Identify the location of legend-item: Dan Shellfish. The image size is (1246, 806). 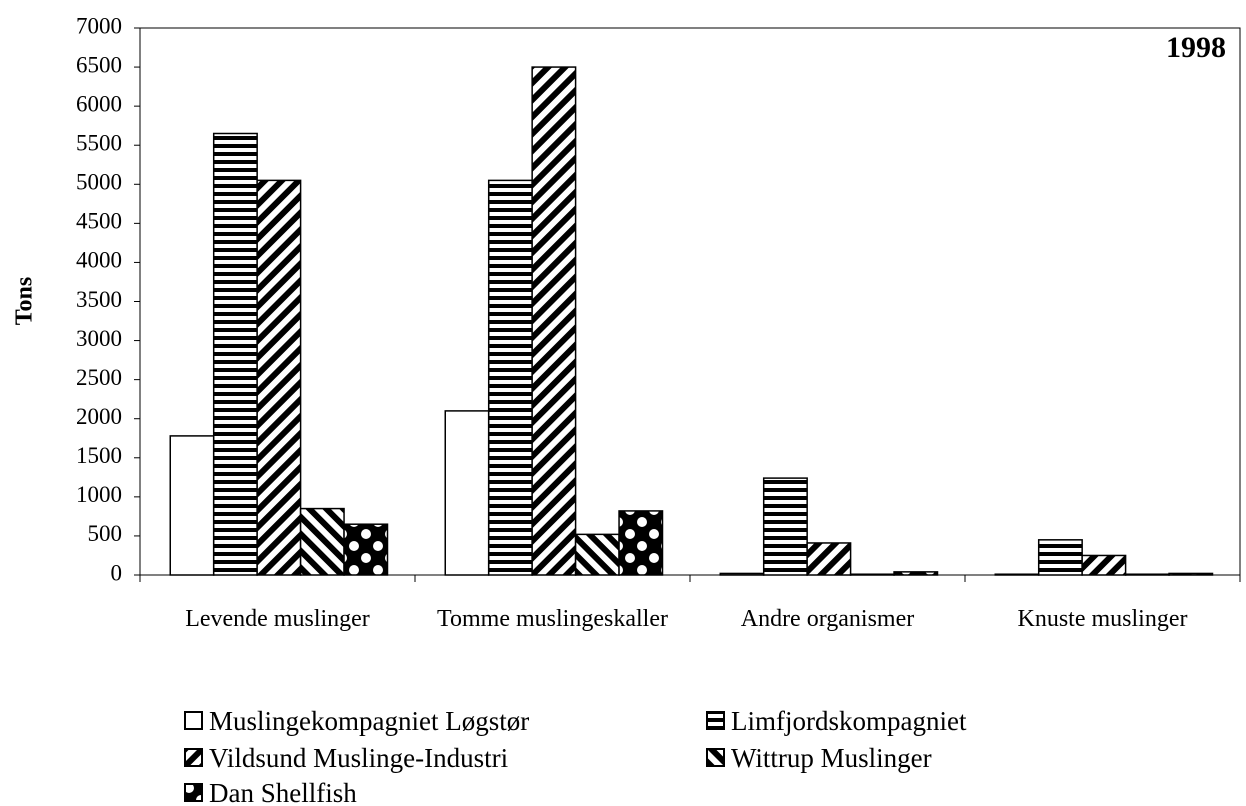
(270, 792).